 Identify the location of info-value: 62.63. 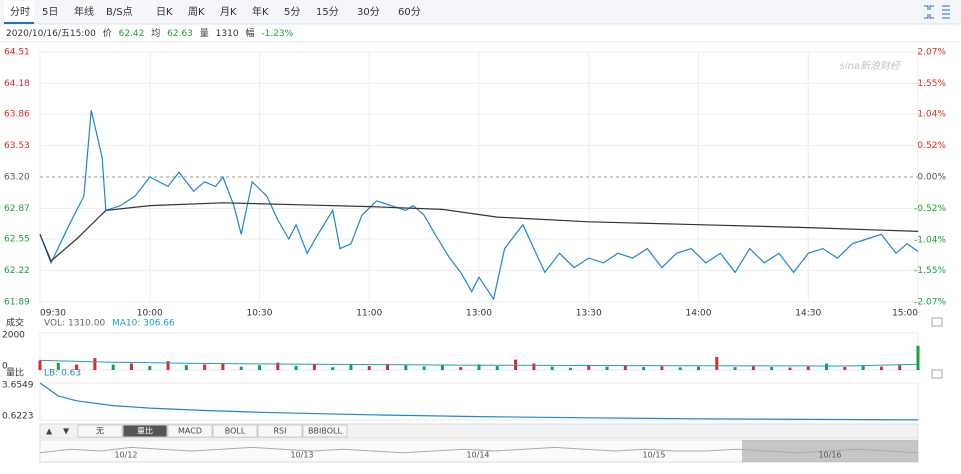
(180, 34).